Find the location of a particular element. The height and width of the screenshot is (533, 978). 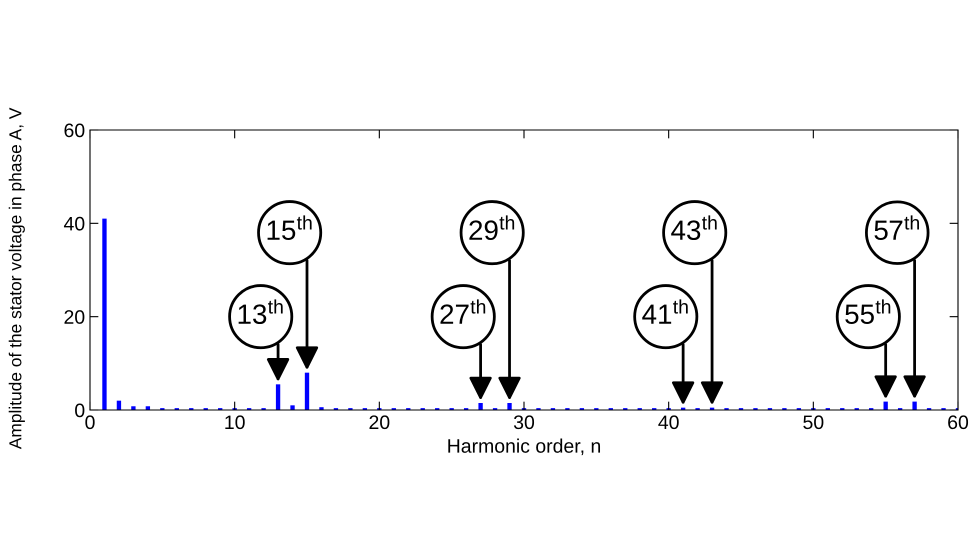

y-tick-label: 0 is located at coordinates (79, 410).